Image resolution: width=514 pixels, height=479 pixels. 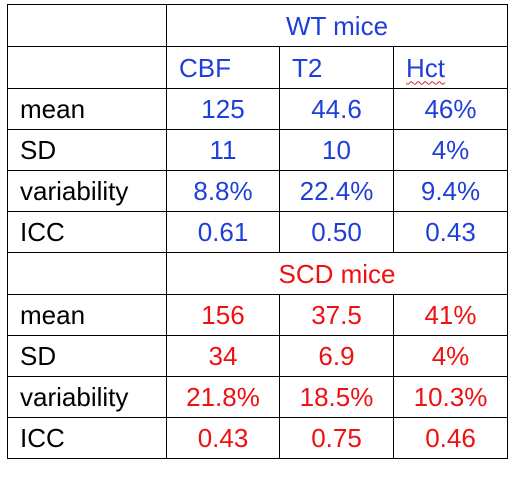 I want to click on table-cell: 44.6, so click(x=336, y=109).